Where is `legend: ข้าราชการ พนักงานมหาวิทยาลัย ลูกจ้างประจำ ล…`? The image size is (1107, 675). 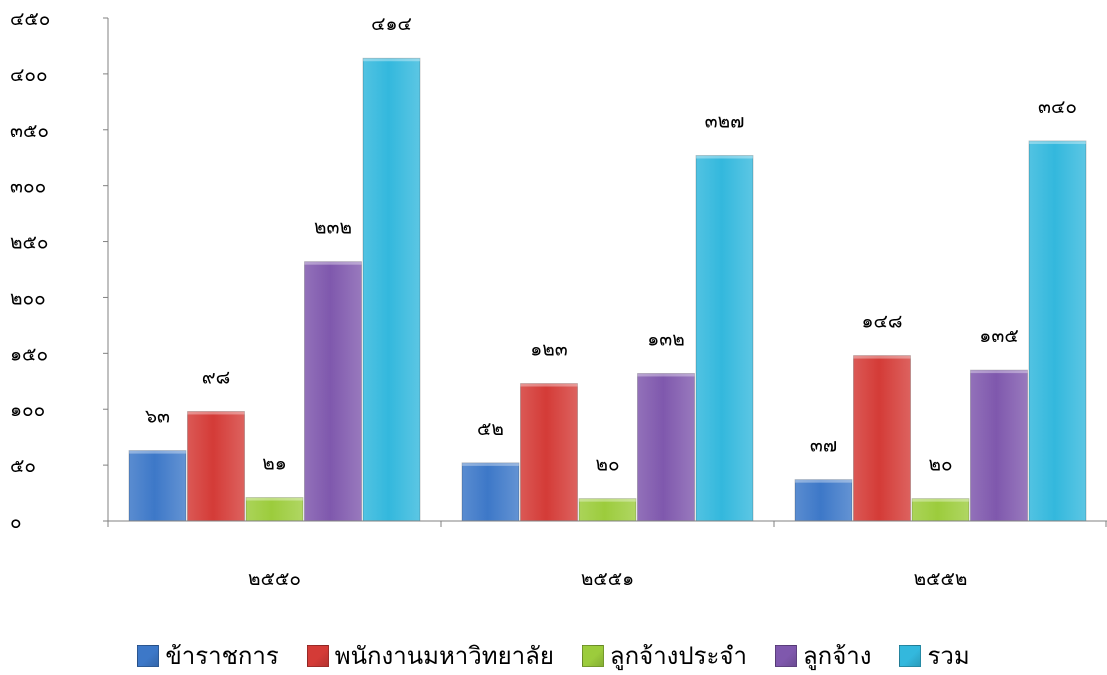 legend: ข้าราชการ พนักงานมหาวิทยาลัย ลูกจ้างประจำ ล… is located at coordinates (553, 655).